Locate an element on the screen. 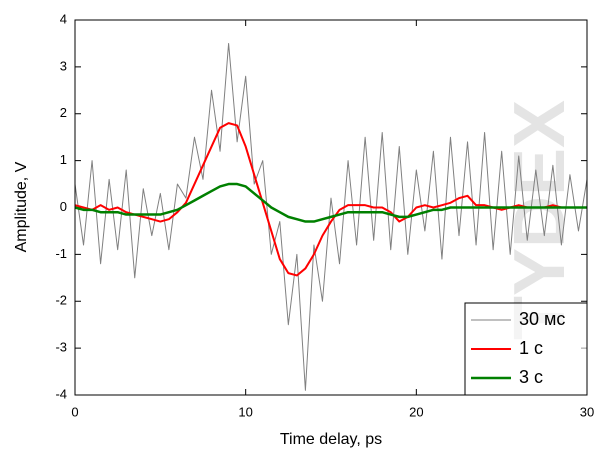  y-tick-label: -1 is located at coordinates (61, 253).